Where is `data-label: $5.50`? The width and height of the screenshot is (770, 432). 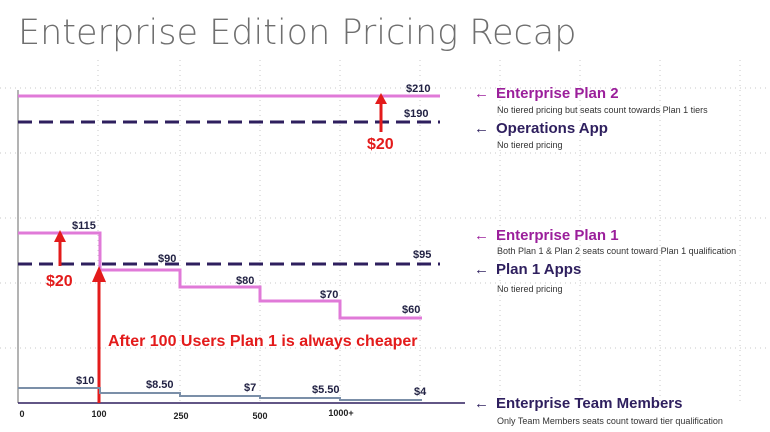 data-label: $5.50 is located at coordinates (326, 390).